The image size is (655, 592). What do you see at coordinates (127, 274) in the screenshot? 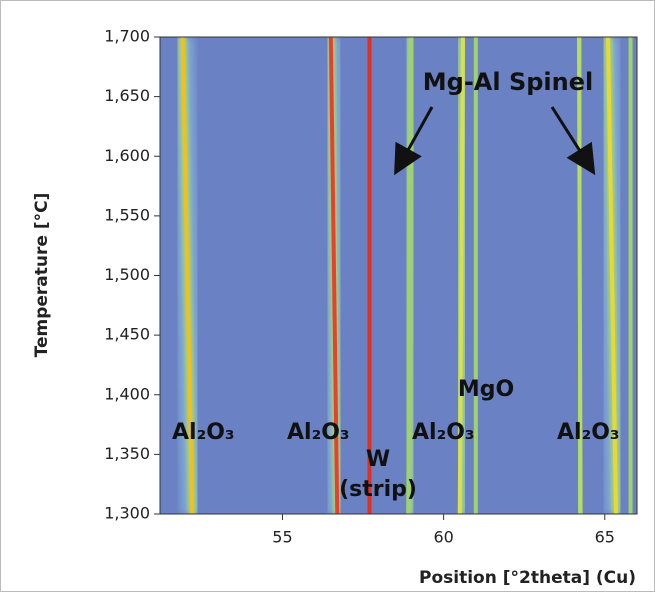
I see `y-tick-label: 1,500` at bounding box center [127, 274].